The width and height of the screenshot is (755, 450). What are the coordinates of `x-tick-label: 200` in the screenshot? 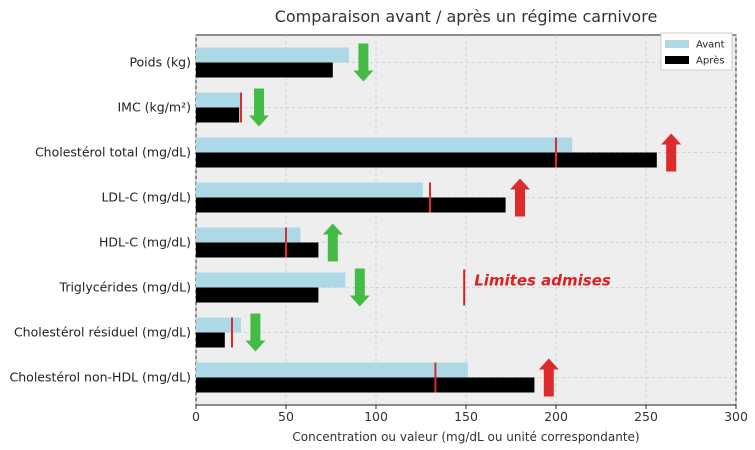 It's located at (556, 416).